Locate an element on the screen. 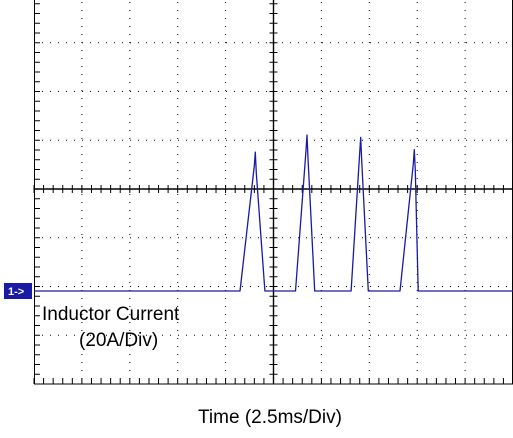  series-name-label: Inductor Current is located at coordinates (111, 314).